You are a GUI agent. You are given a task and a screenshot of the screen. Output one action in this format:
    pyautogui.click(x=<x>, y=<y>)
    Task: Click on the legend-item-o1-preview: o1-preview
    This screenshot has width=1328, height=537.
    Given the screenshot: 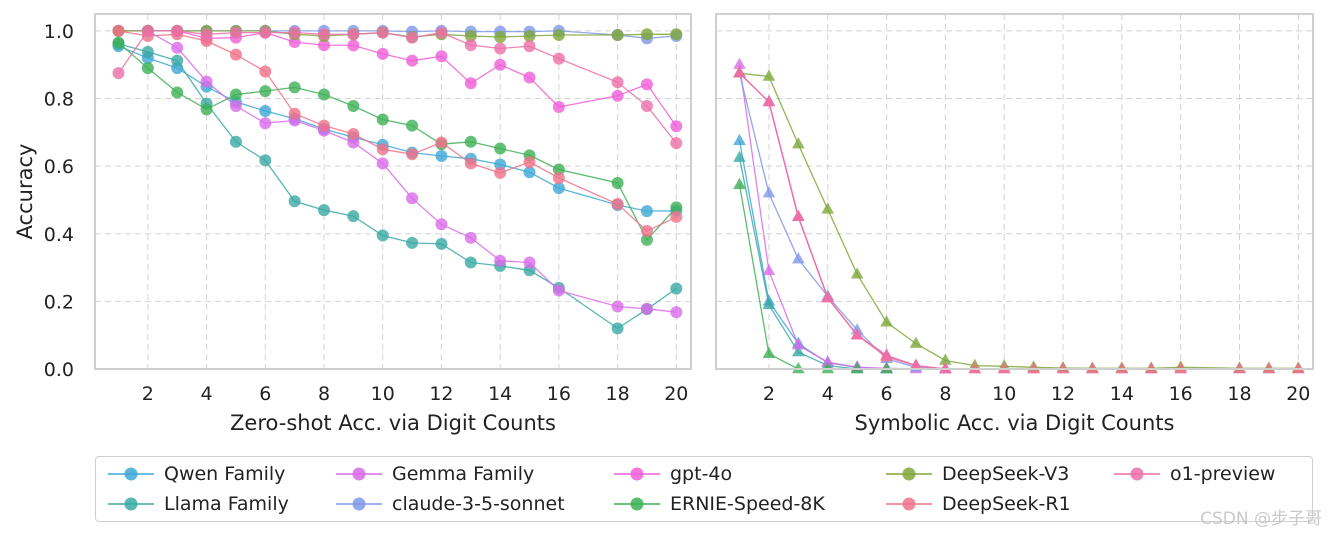 What is the action you would take?
    pyautogui.click(x=1194, y=474)
    